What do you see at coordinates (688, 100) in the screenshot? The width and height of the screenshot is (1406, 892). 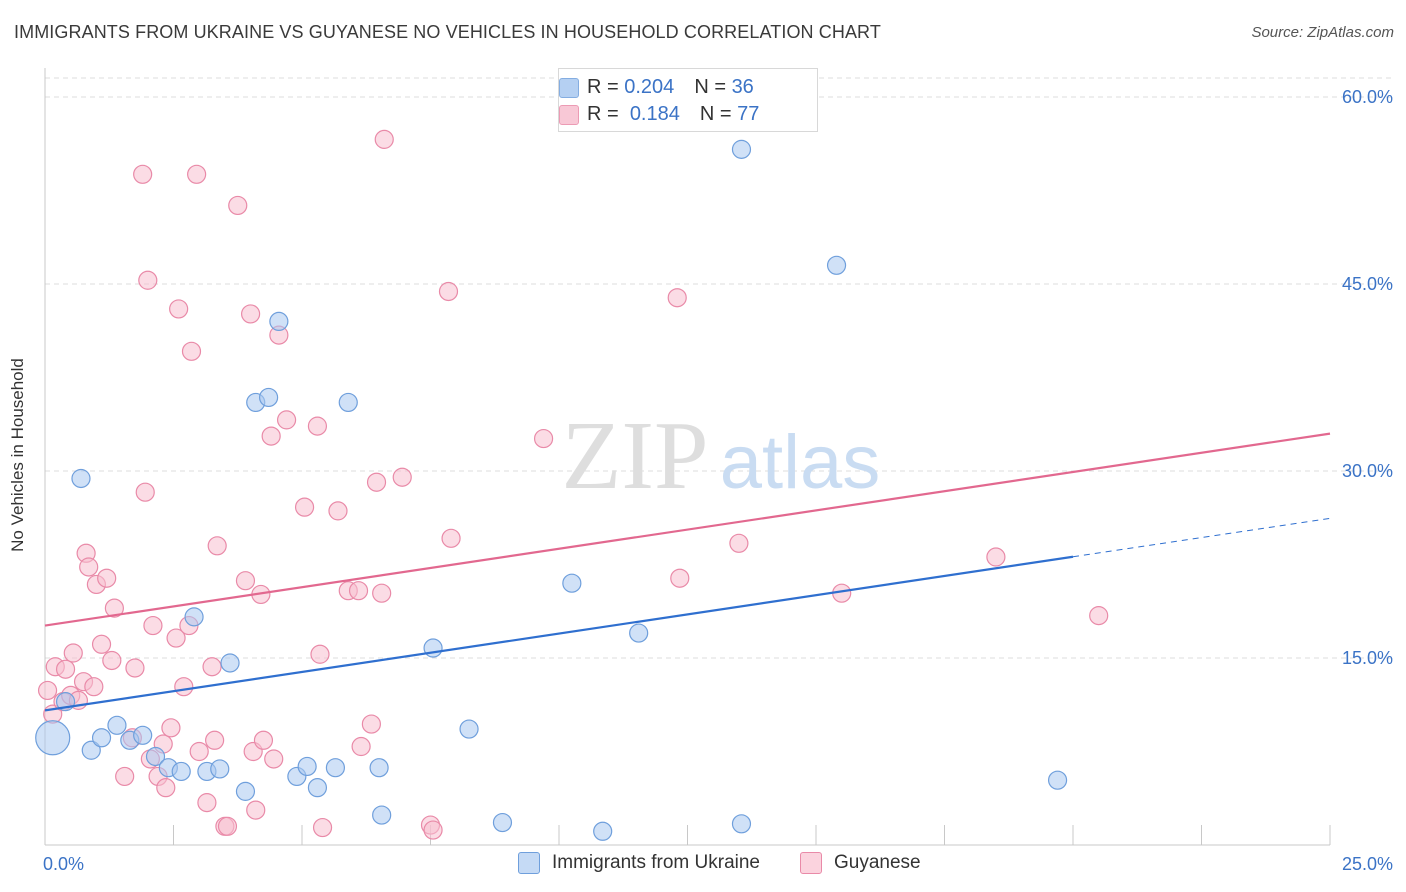 I see `correlation-legend: R = 0.204 N = 36 R = 0.184 N = 77` at bounding box center [688, 100].